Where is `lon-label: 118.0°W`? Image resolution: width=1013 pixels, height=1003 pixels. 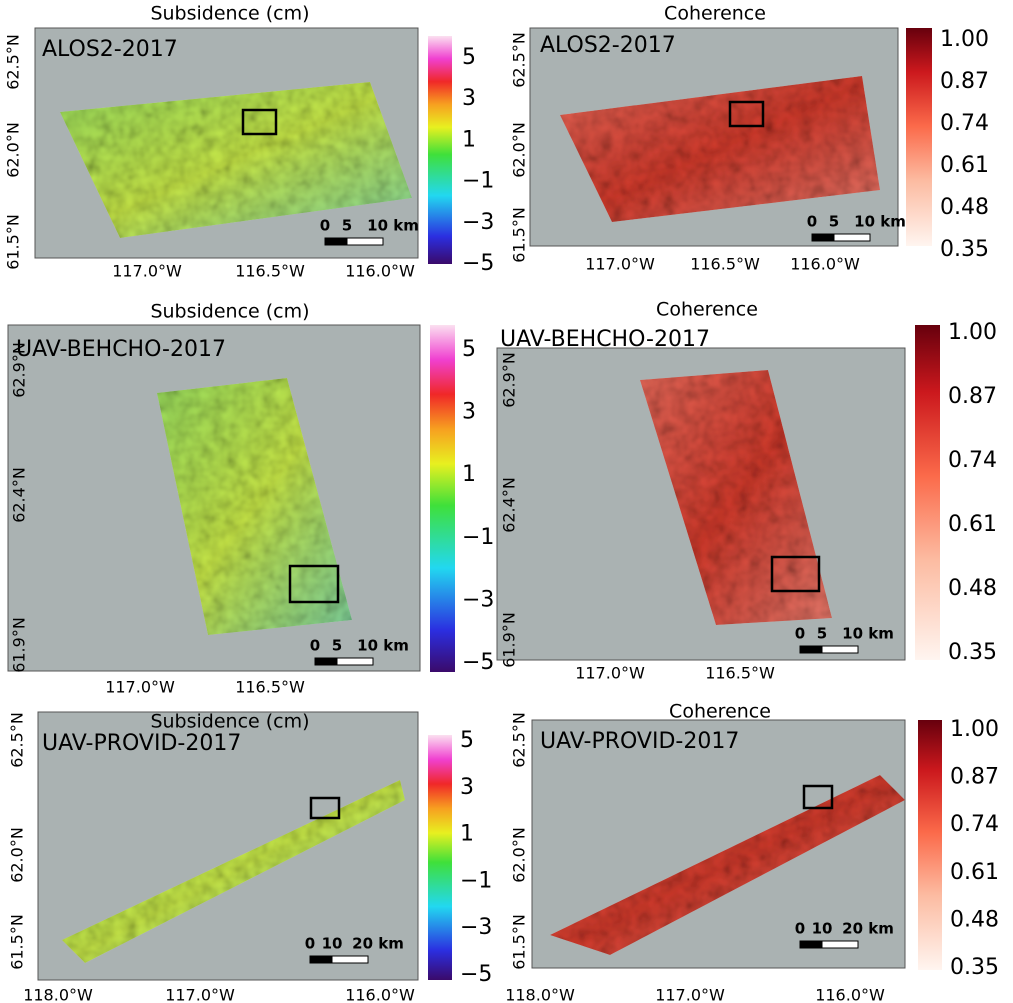
lon-label: 118.0°W is located at coordinates (540, 994).